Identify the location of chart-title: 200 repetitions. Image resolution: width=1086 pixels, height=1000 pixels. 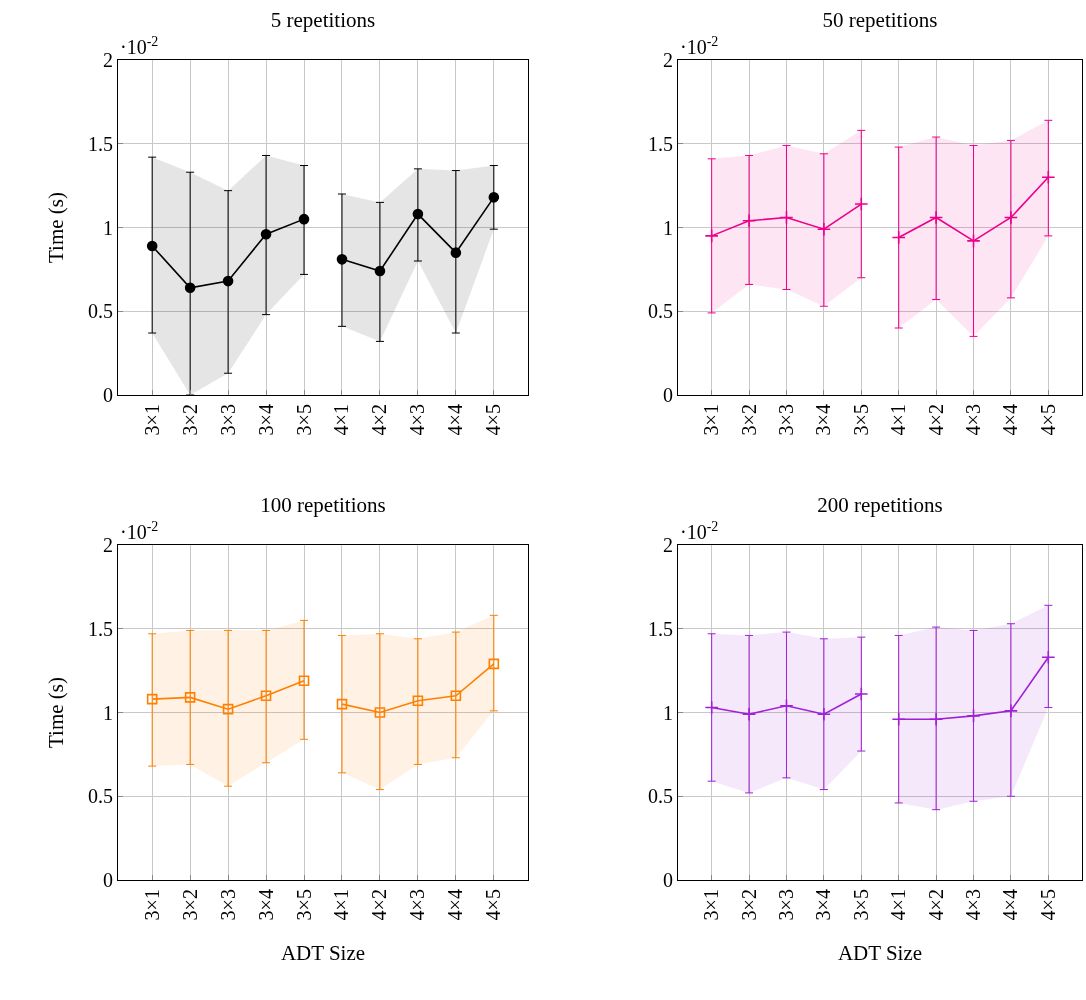
(880, 504).